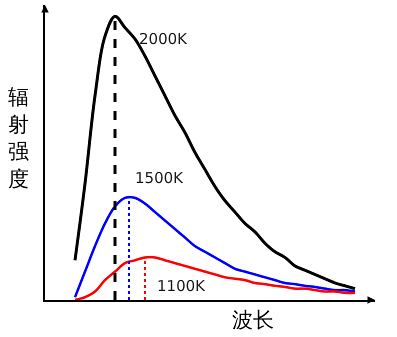 This screenshot has height=337, width=397. What do you see at coordinates (159, 178) in the screenshot?
I see `series-label: 1500K` at bounding box center [159, 178].